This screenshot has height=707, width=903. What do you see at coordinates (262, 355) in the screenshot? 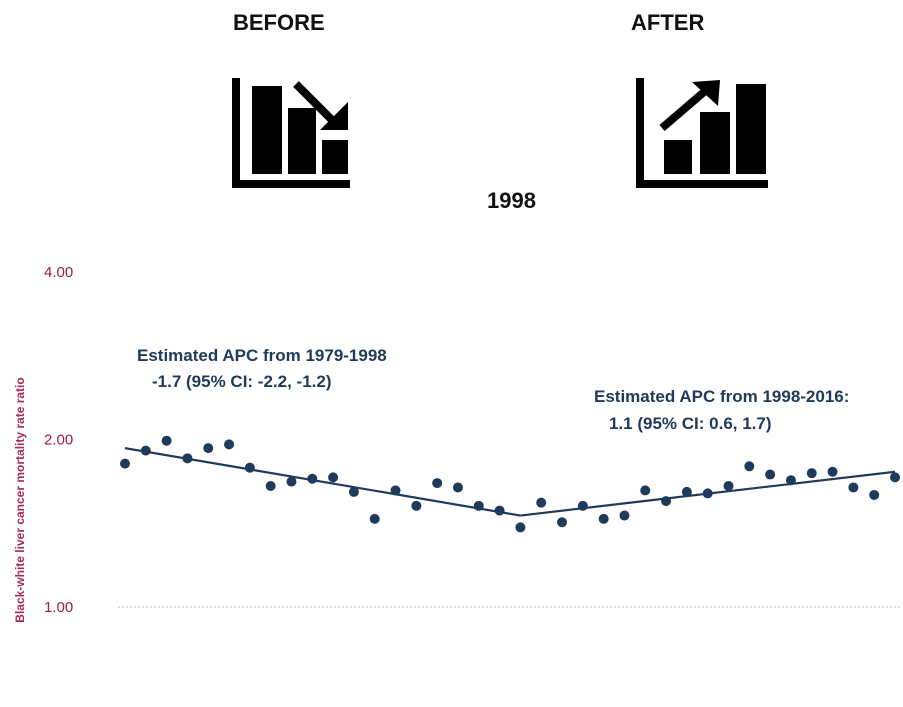
I see `apc-annotation-line: Estimated APC from 1979-1998` at bounding box center [262, 355].